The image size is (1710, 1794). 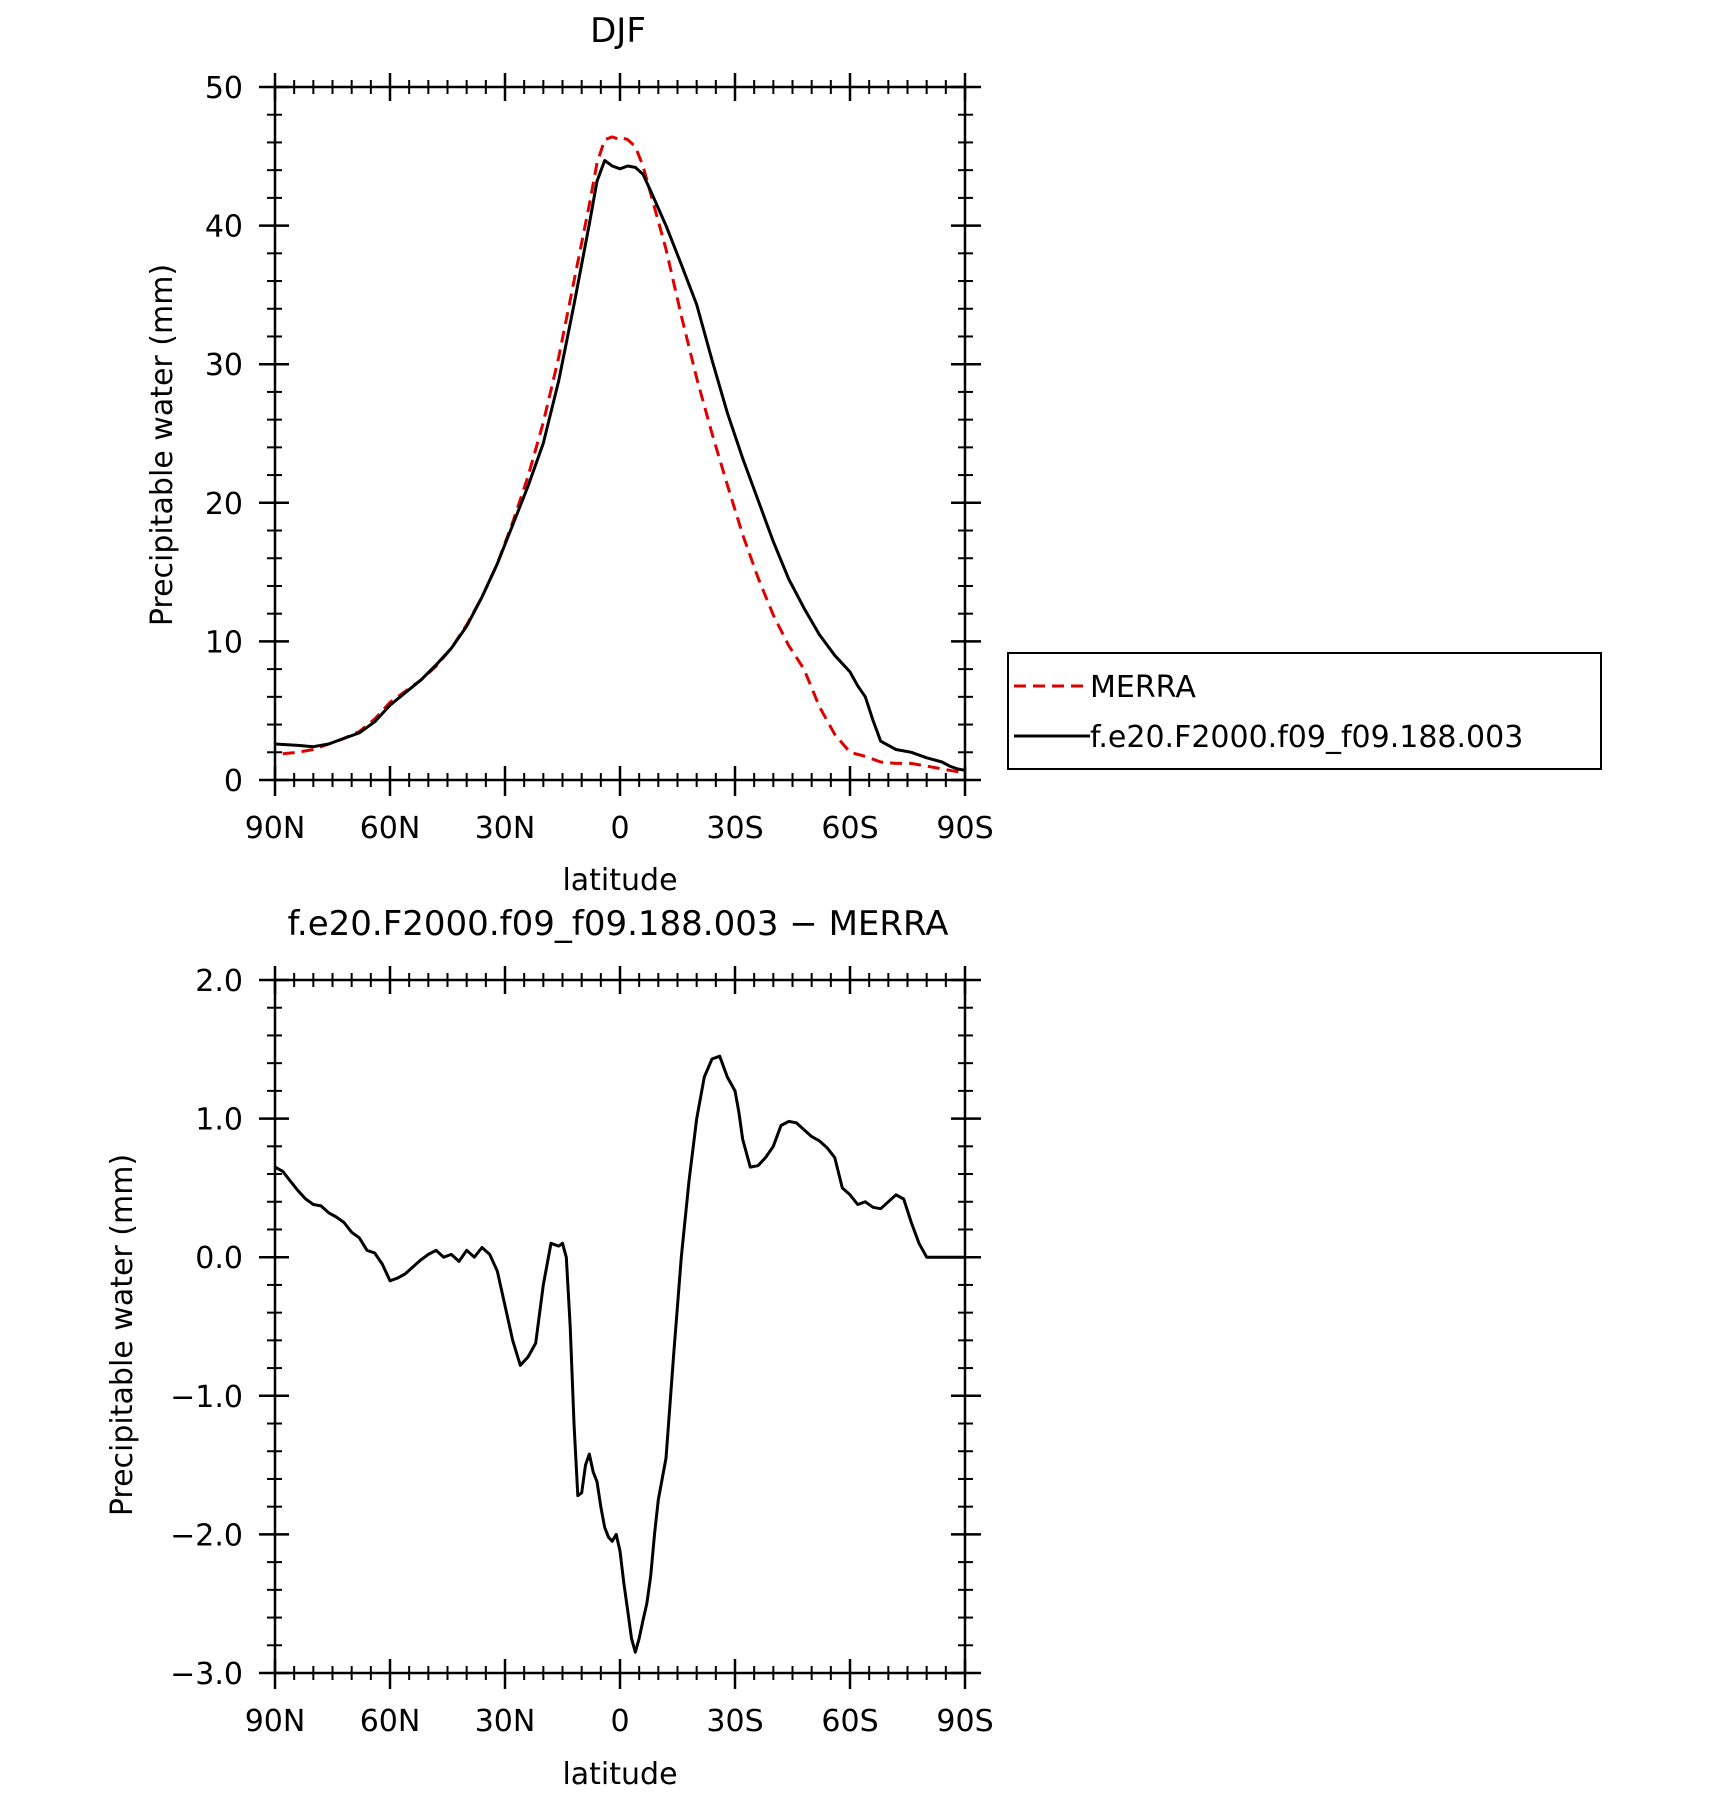 I want to click on chart-title: DJF, so click(x=618, y=31).